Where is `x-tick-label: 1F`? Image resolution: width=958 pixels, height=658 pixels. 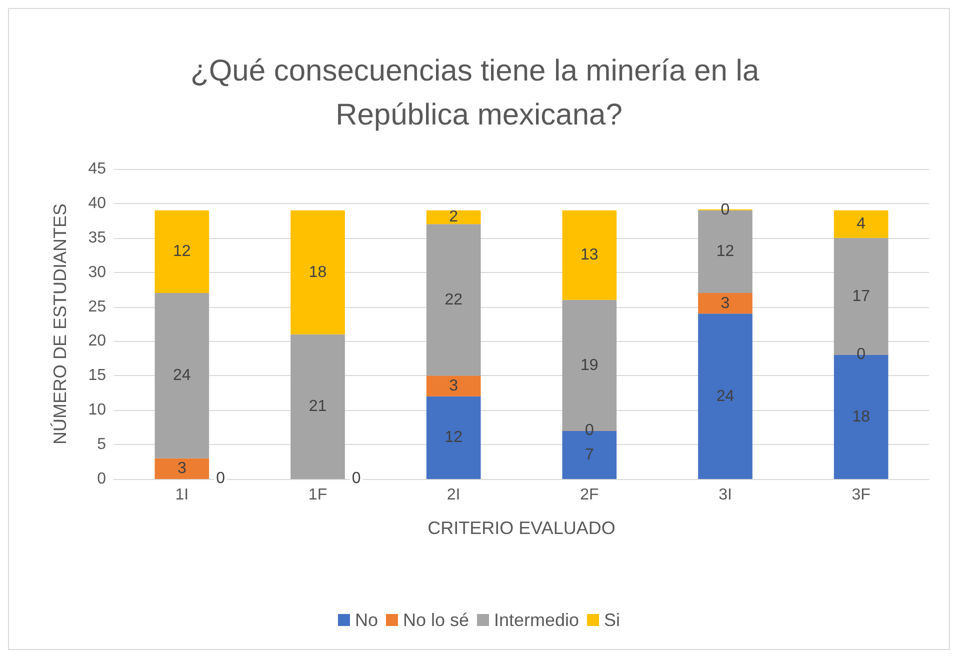
x-tick-label: 1F is located at coordinates (318, 495).